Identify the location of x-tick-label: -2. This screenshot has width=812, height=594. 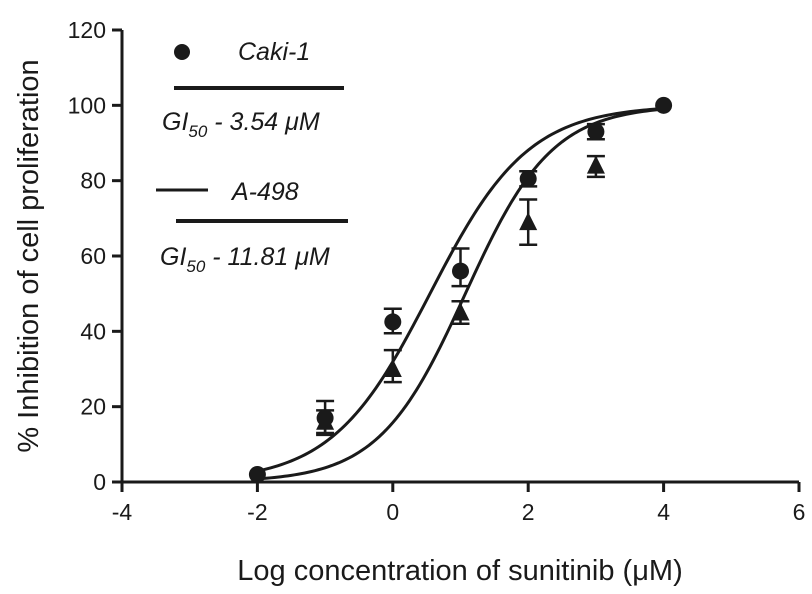
(257, 512).